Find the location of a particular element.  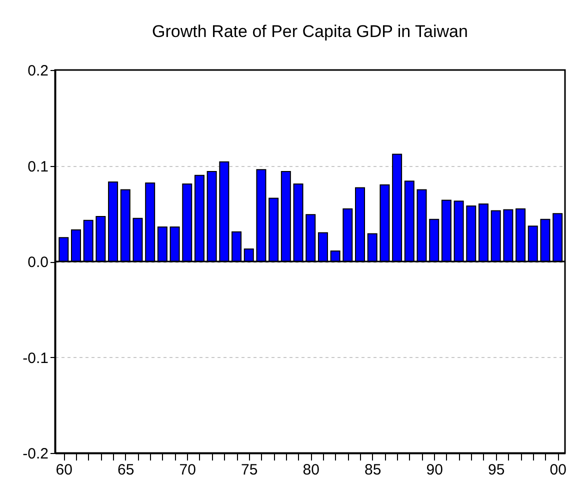

y-tick-label: 0.0 is located at coordinates (38, 262).